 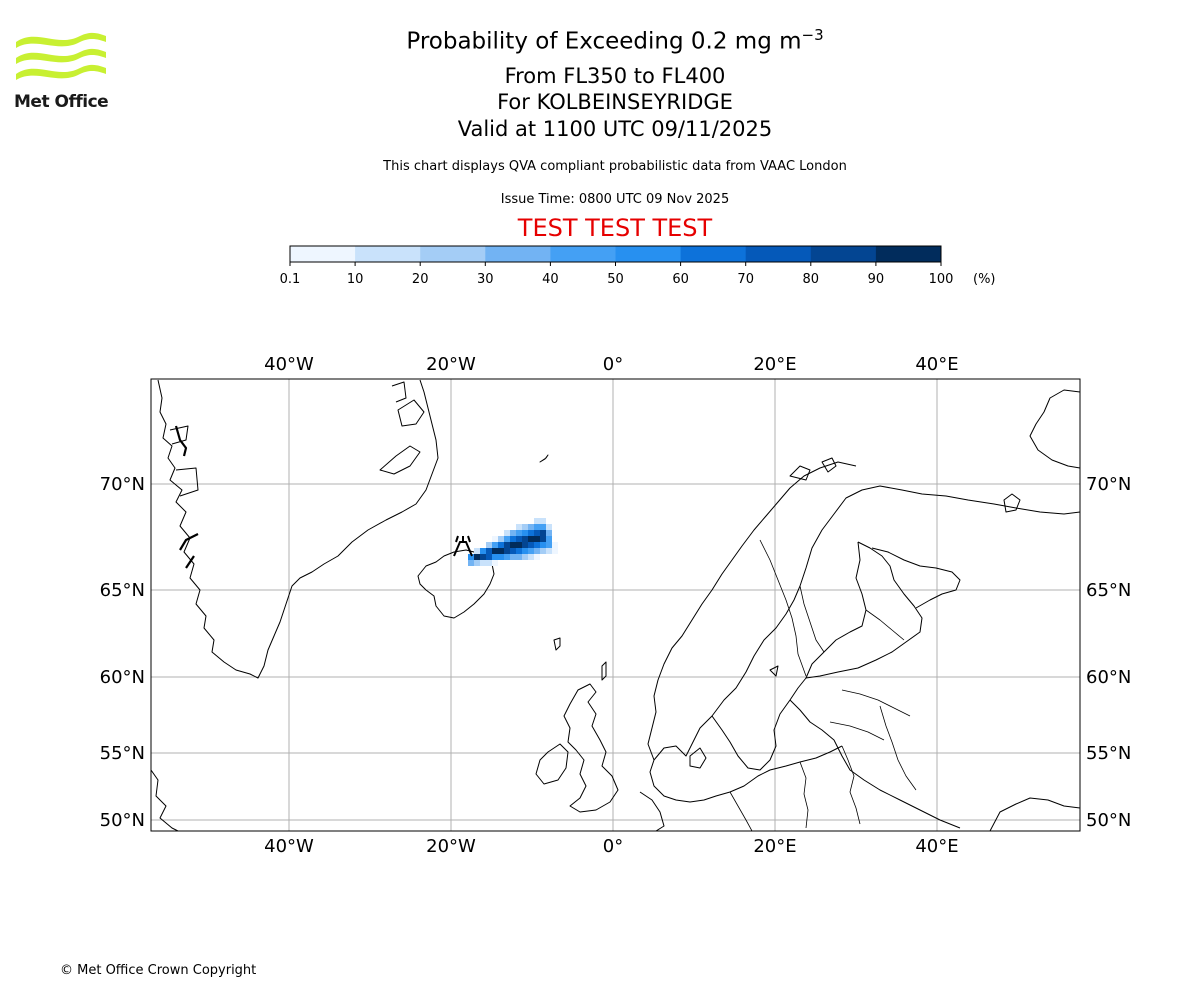 I want to click on colorbar-tick-label: 0.1, so click(x=290, y=279).